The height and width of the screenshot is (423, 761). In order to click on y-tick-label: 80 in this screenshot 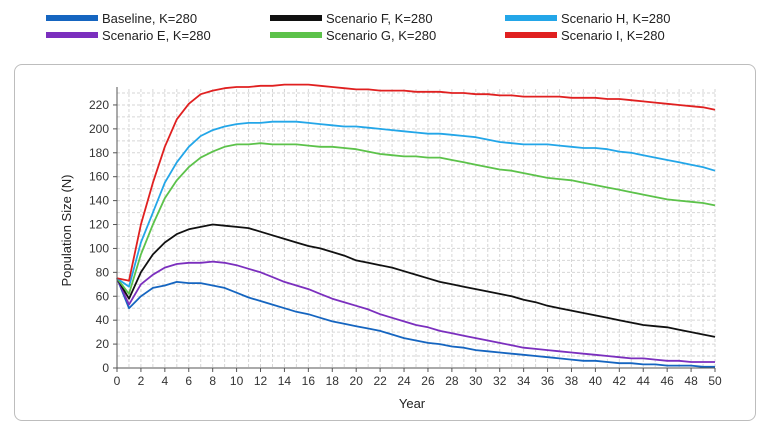, I will do `click(103, 272)`.